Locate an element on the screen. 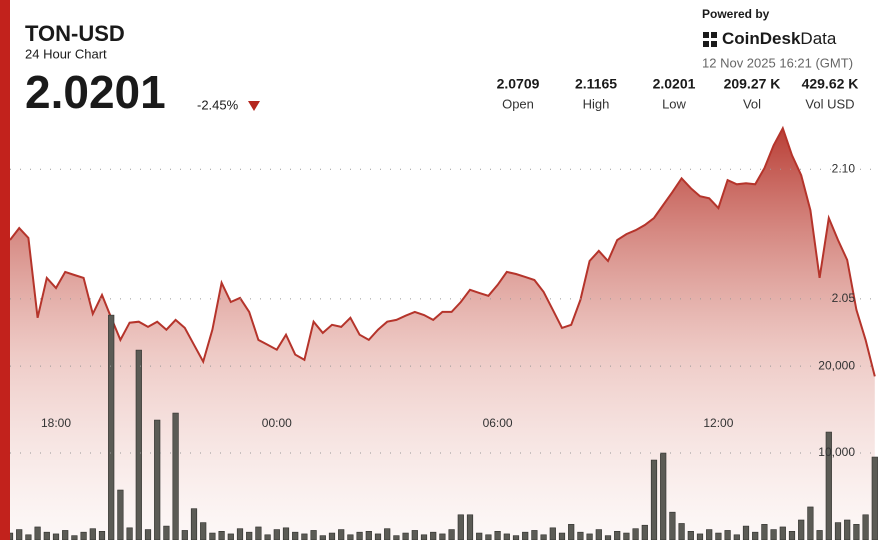 The image size is (879, 540). stat-label: Open is located at coordinates (518, 103).